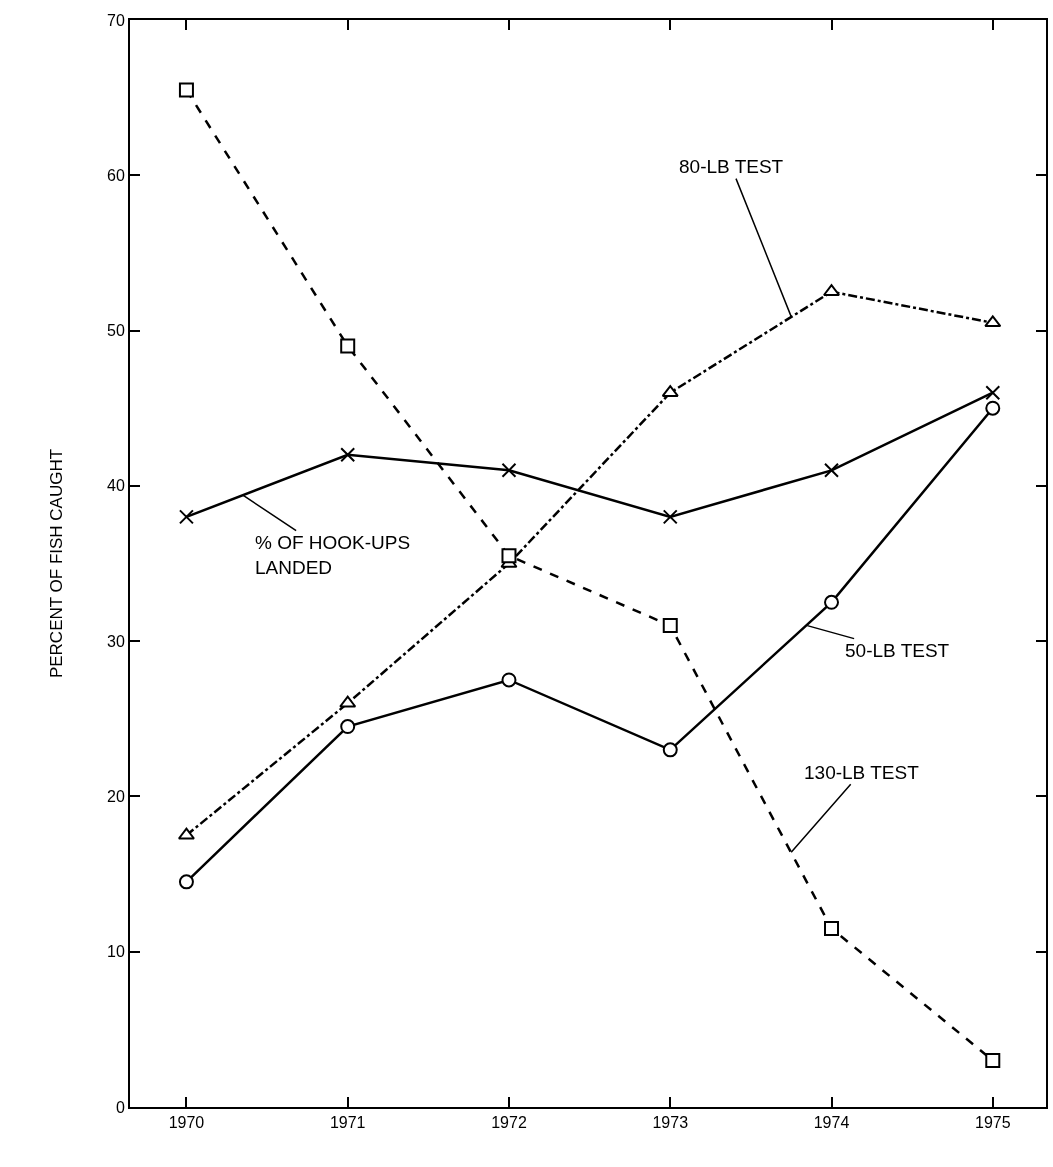 This screenshot has width=1053, height=1167. I want to click on y-tick-label: 60, so click(116, 175).